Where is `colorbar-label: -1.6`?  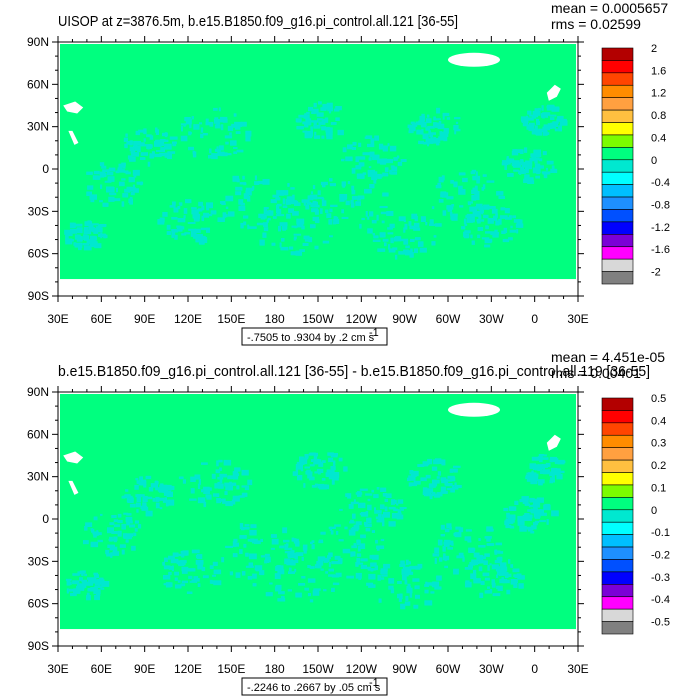 colorbar-label: -1.6 is located at coordinates (660, 250).